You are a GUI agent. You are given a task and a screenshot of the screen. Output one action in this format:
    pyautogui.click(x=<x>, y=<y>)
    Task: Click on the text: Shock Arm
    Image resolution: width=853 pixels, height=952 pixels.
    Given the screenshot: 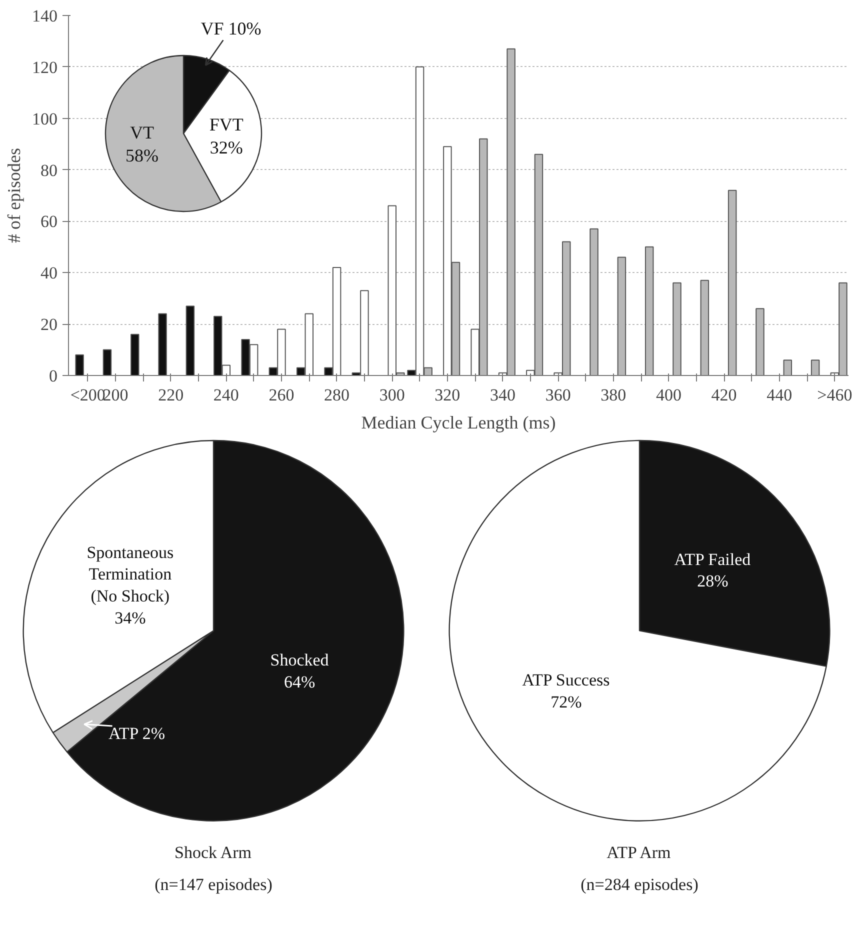 What is the action you would take?
    pyautogui.click(x=213, y=852)
    